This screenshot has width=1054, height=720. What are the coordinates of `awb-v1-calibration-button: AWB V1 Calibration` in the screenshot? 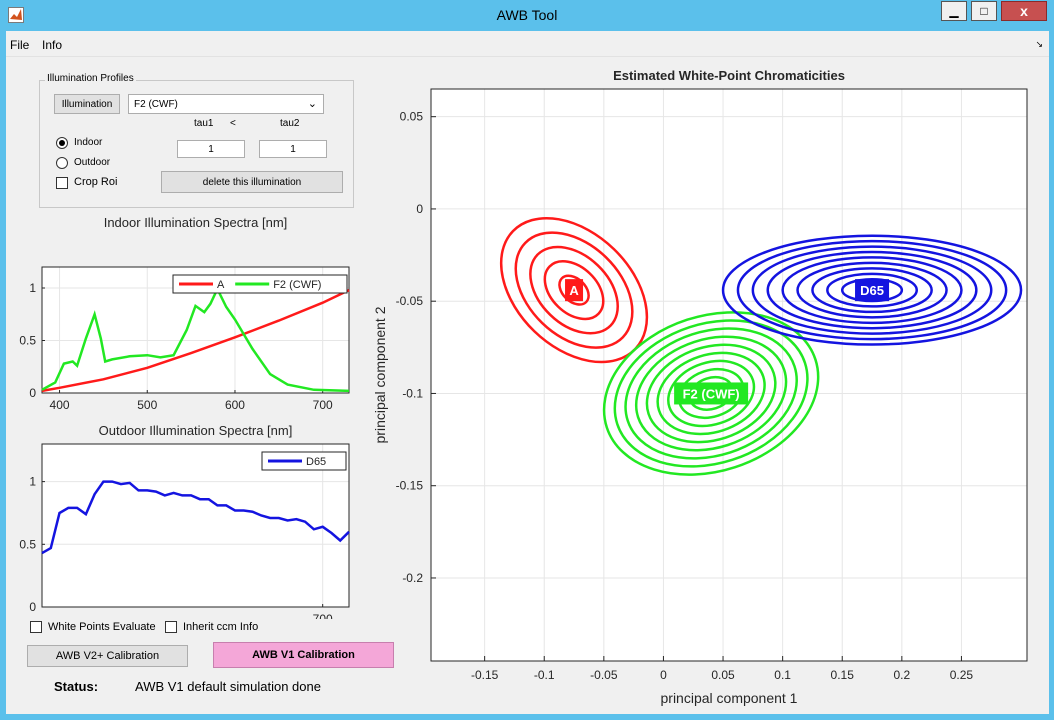 It's located at (303, 655).